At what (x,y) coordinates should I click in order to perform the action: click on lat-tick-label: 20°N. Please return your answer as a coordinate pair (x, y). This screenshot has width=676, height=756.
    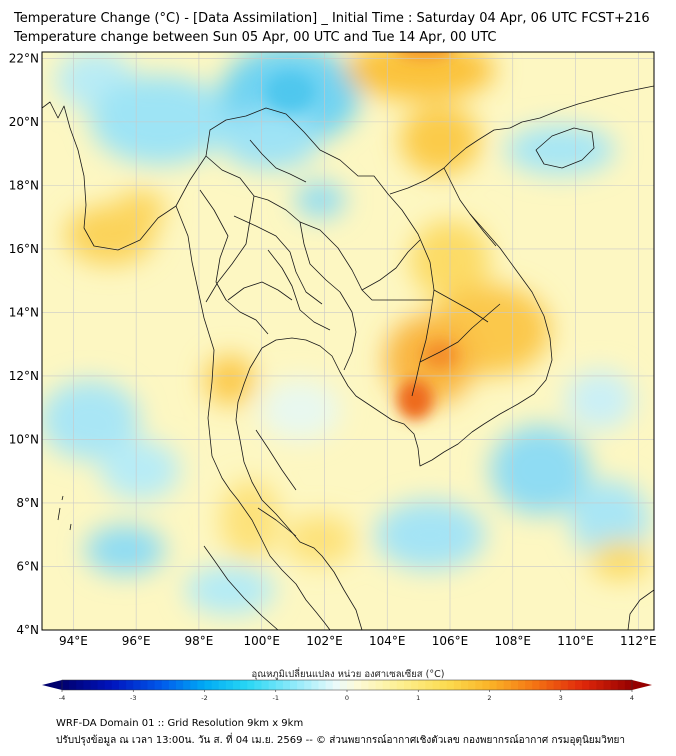
    Looking at the image, I should click on (24, 122).